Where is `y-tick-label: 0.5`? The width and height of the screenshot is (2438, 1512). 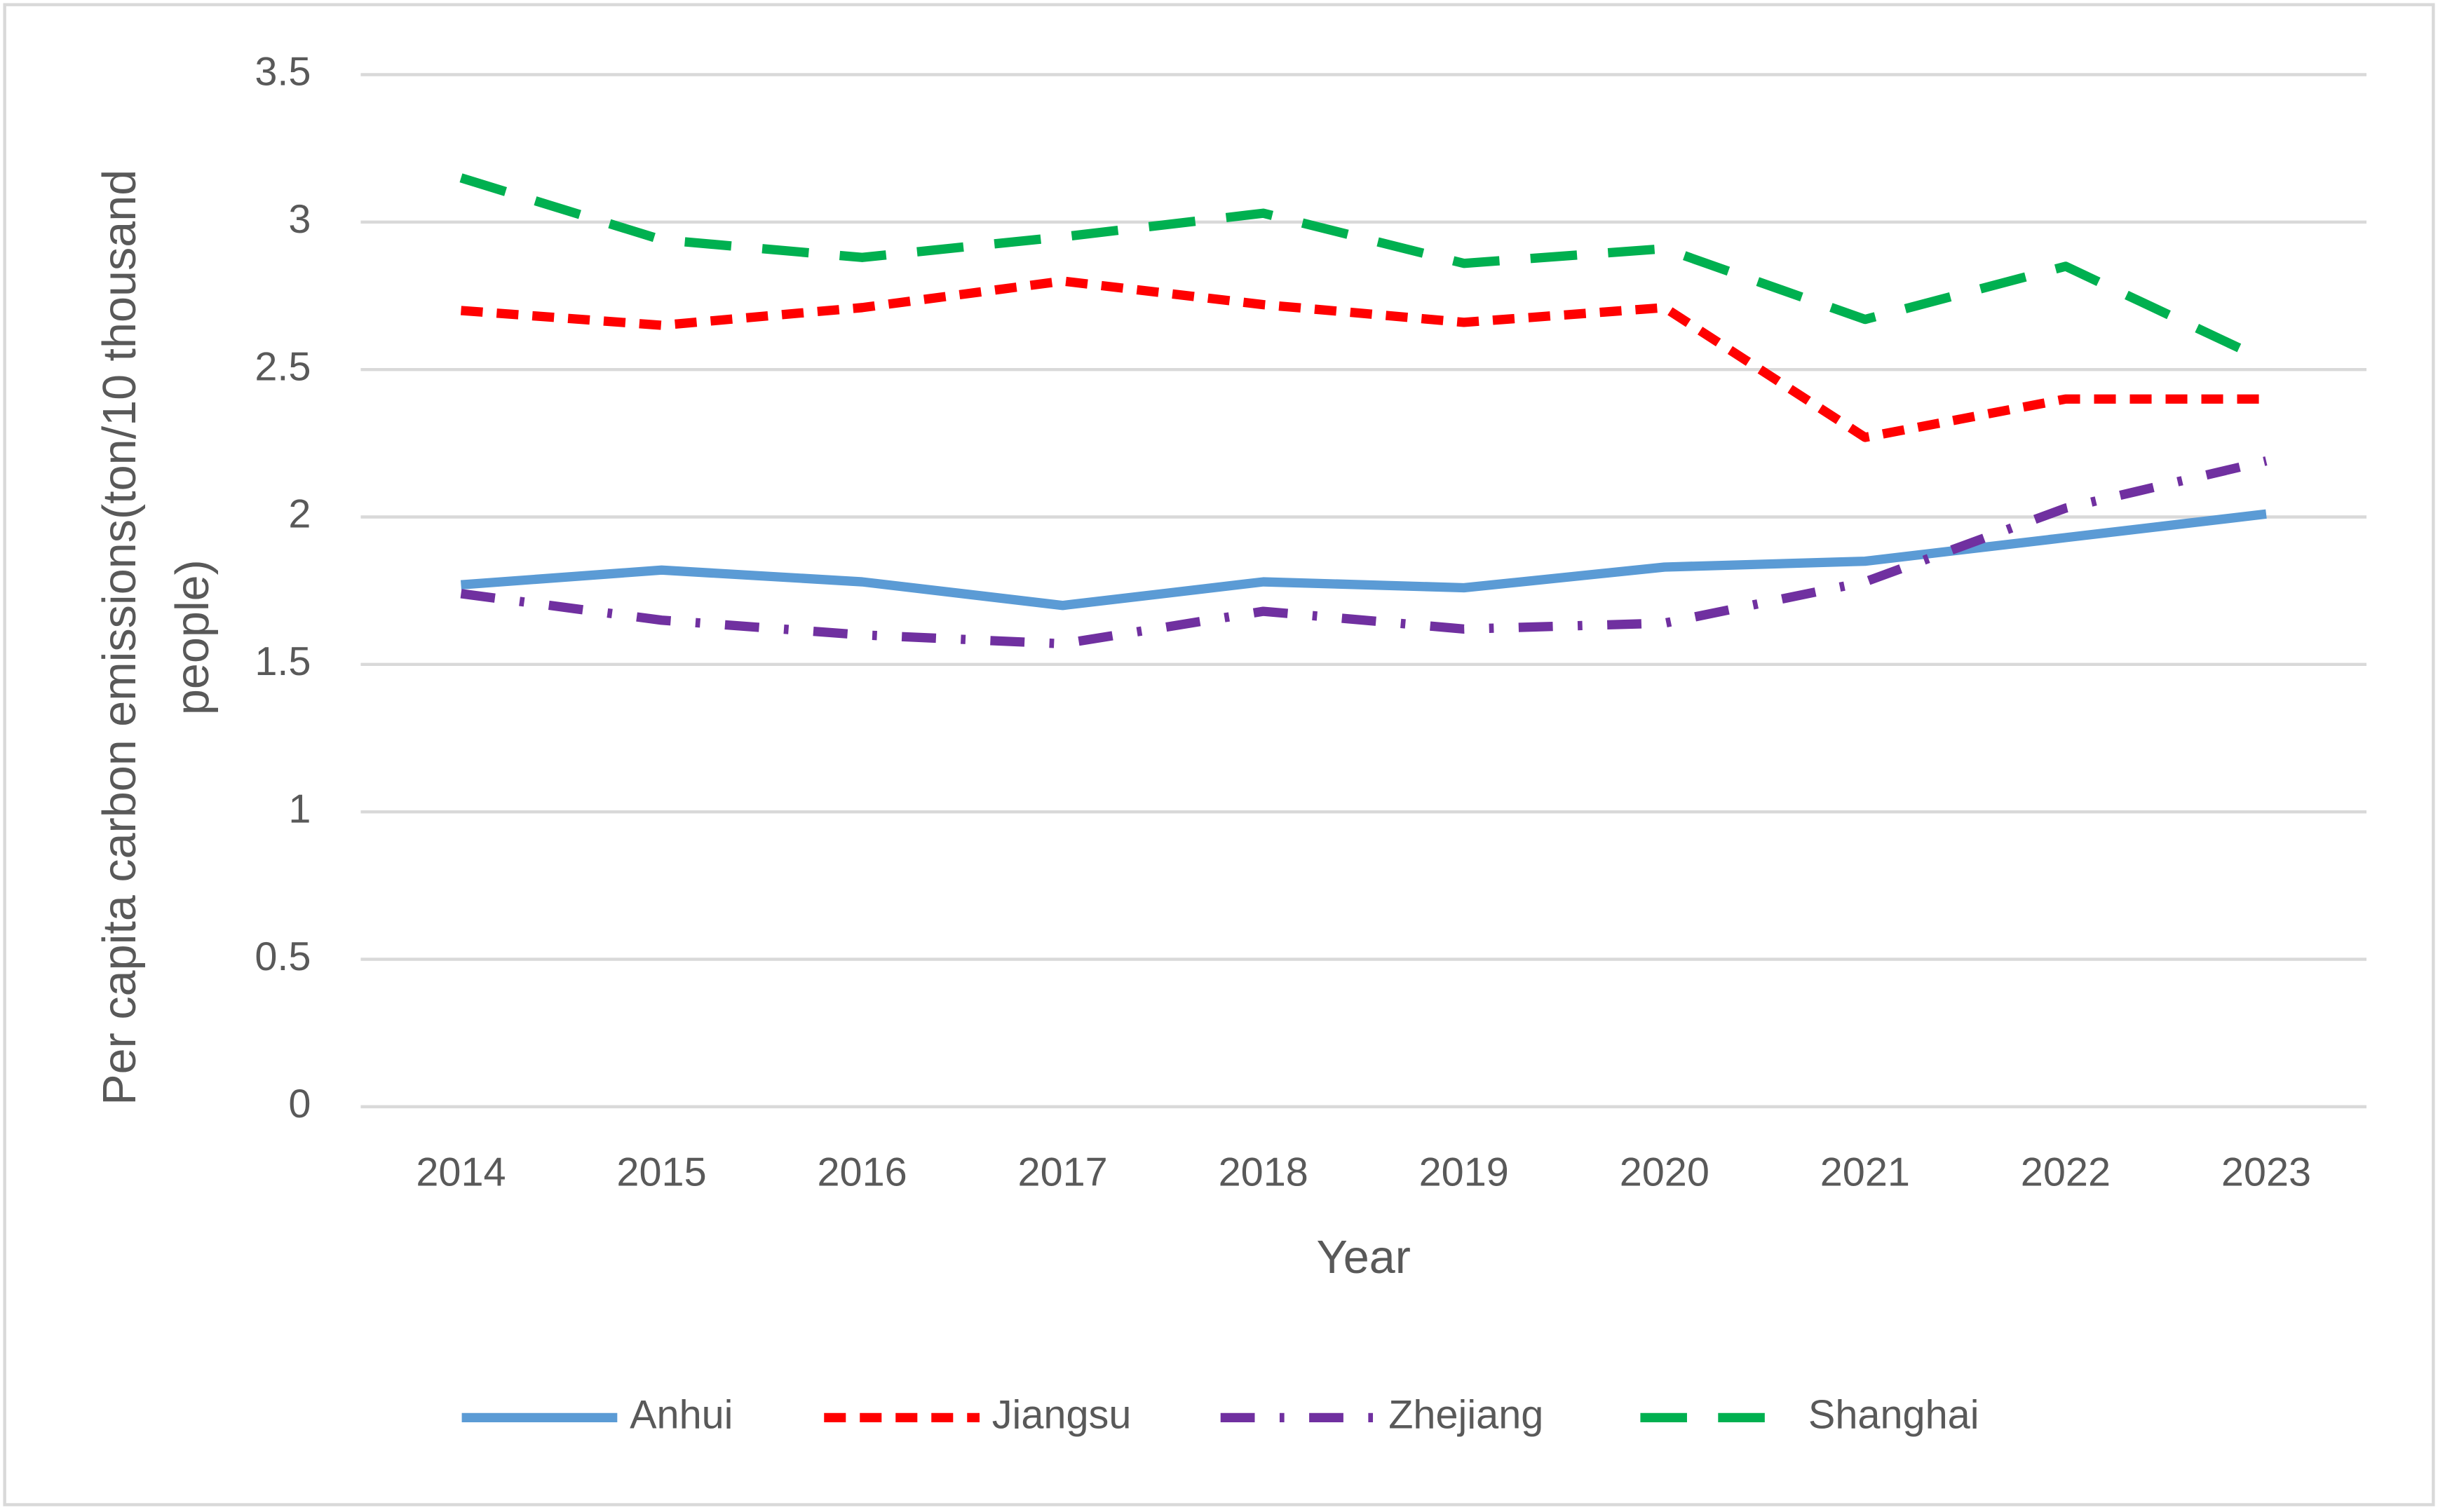 y-tick-label: 0.5 is located at coordinates (283, 957).